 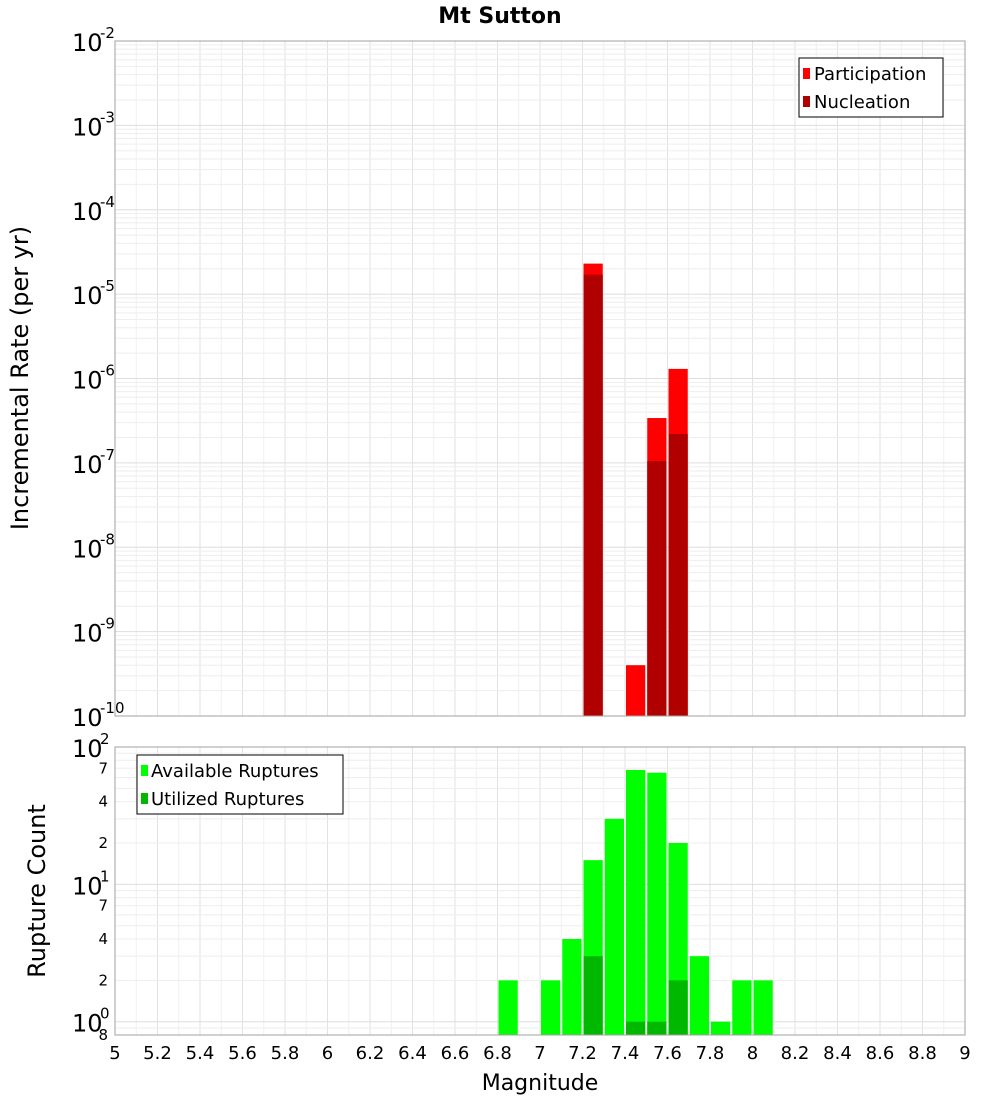 I want to click on legend-label-nucleation: Nucleation, so click(x=862, y=102).